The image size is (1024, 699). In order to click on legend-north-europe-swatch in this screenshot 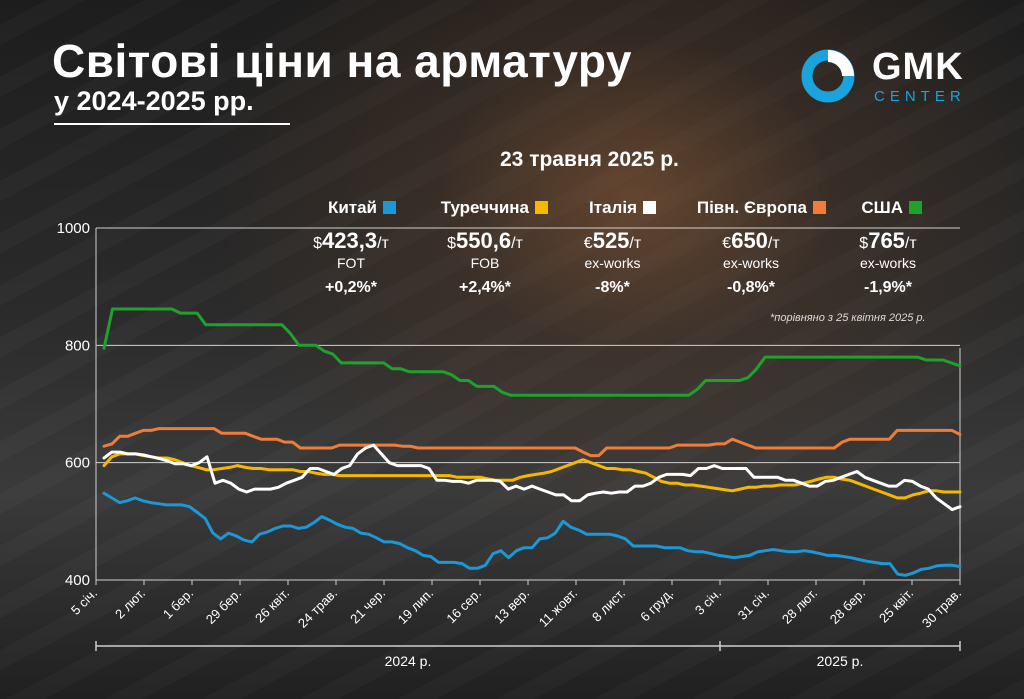, I will do `click(819, 207)`.